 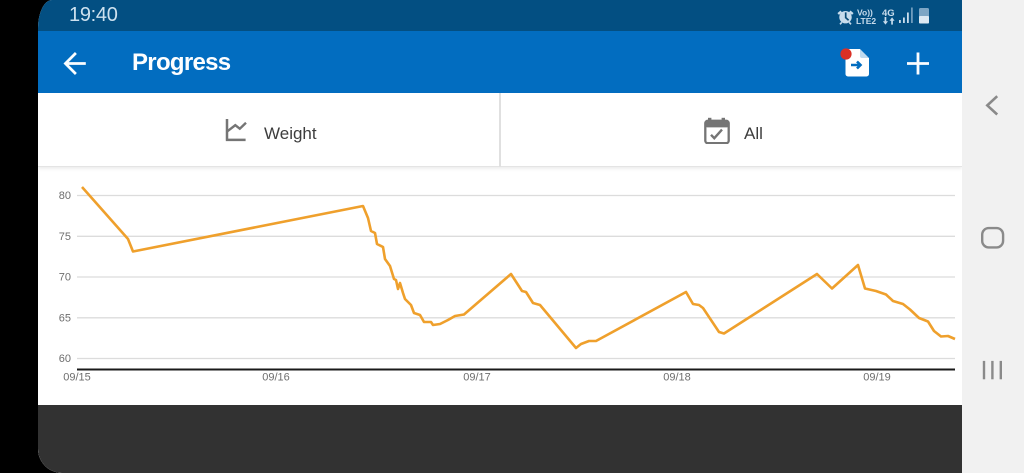 What do you see at coordinates (276, 378) in the screenshot?
I see `svg-text: 09/16` at bounding box center [276, 378].